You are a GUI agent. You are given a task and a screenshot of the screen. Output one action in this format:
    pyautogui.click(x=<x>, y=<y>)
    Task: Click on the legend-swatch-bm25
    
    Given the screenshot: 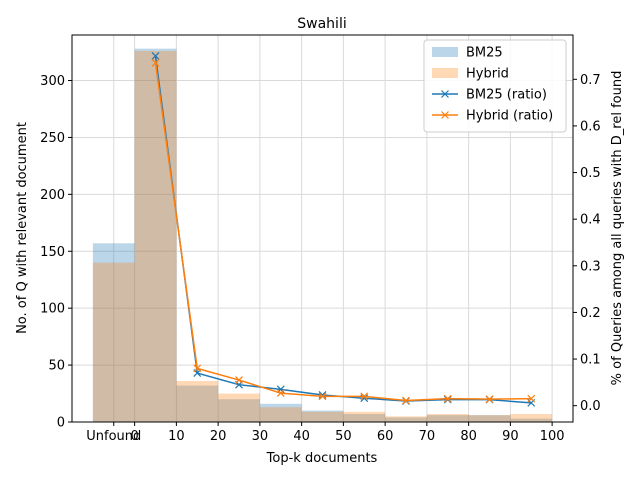 What is the action you would take?
    pyautogui.click(x=445, y=52)
    